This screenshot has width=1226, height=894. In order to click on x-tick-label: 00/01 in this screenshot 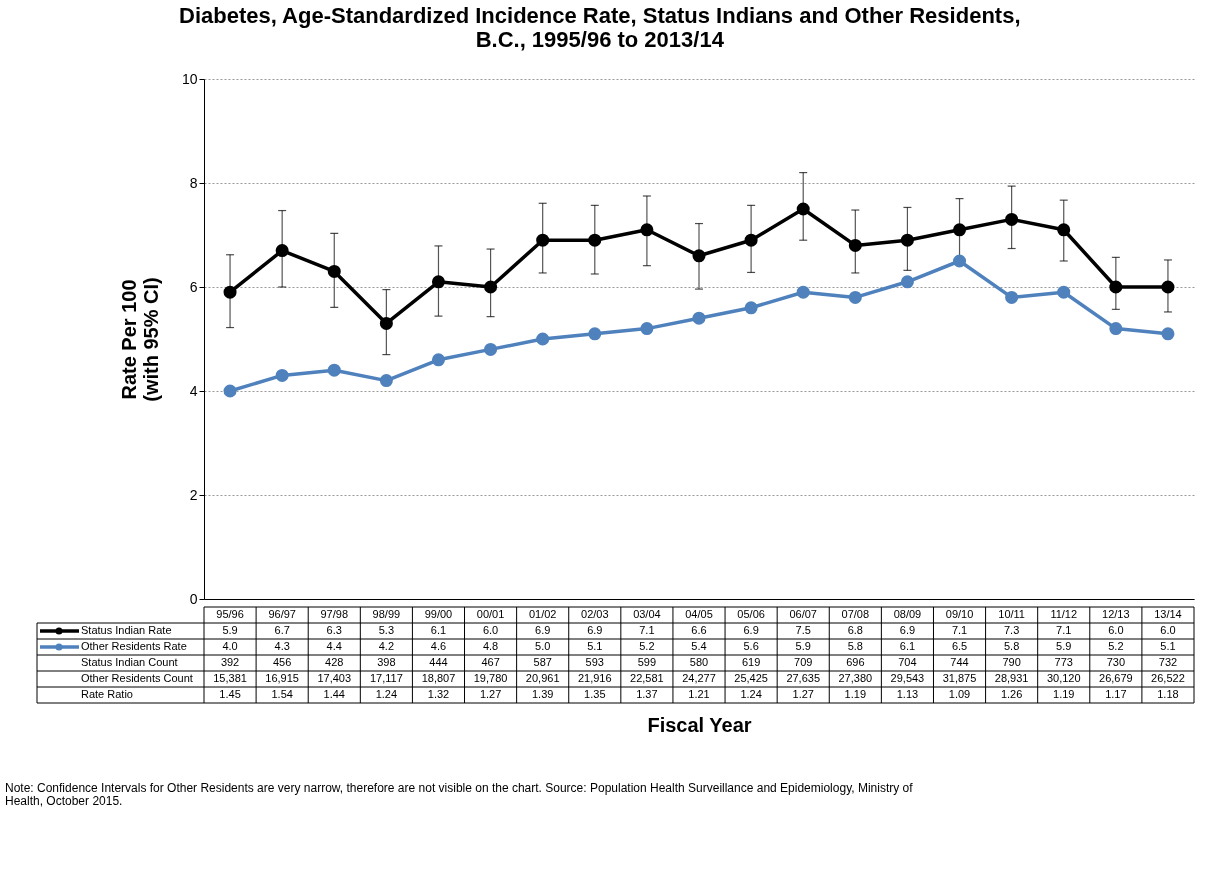, I will do `click(490, 614)`.